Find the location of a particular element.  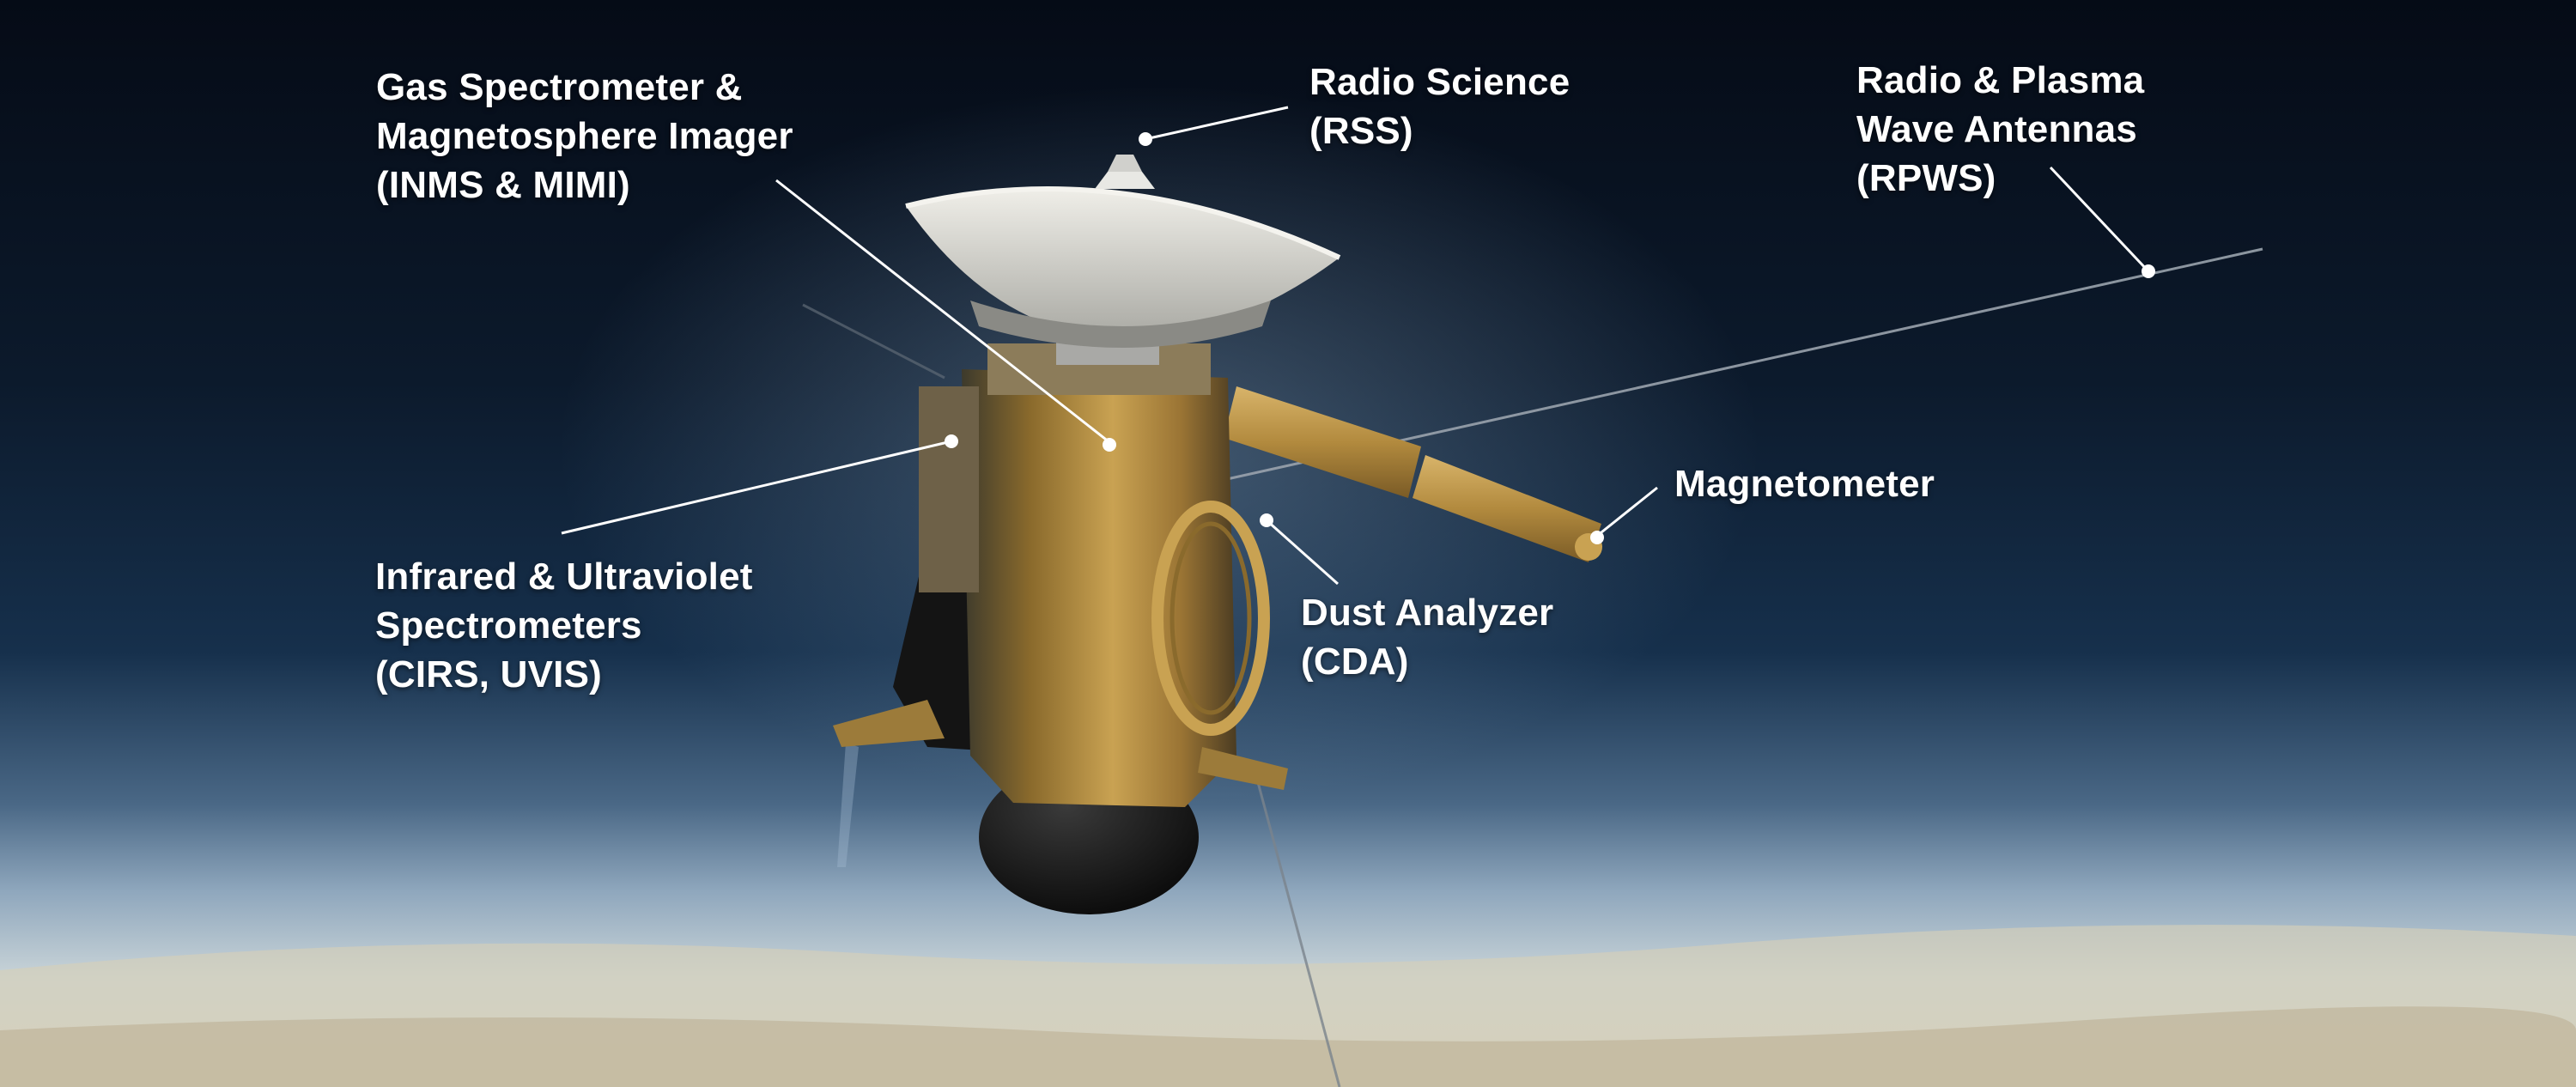

cloud-tops-shade is located at coordinates (1288, 1046).